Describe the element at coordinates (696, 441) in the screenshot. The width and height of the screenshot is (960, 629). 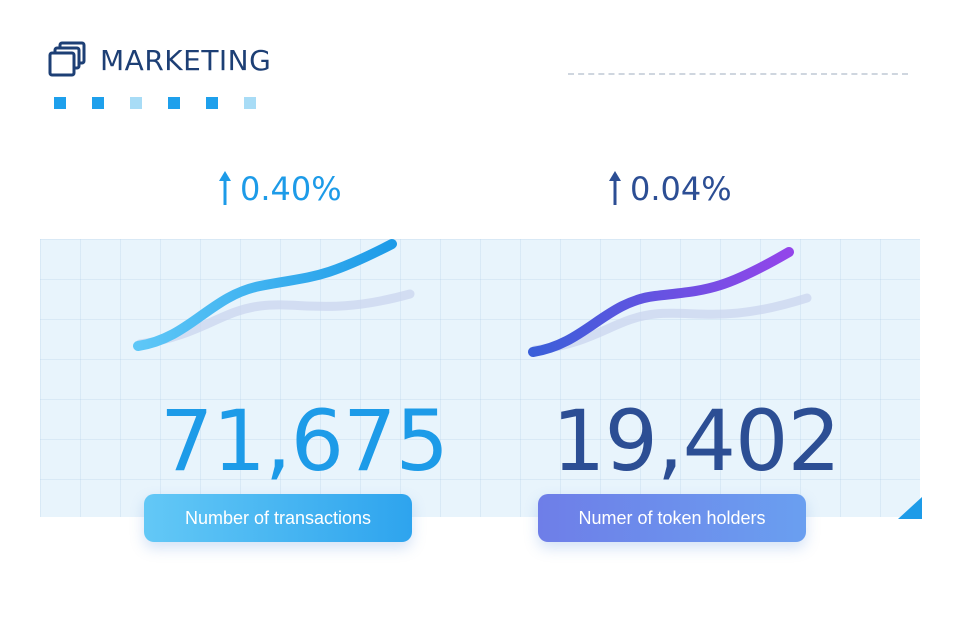
I see `token-holders-value: 19,402` at that location.